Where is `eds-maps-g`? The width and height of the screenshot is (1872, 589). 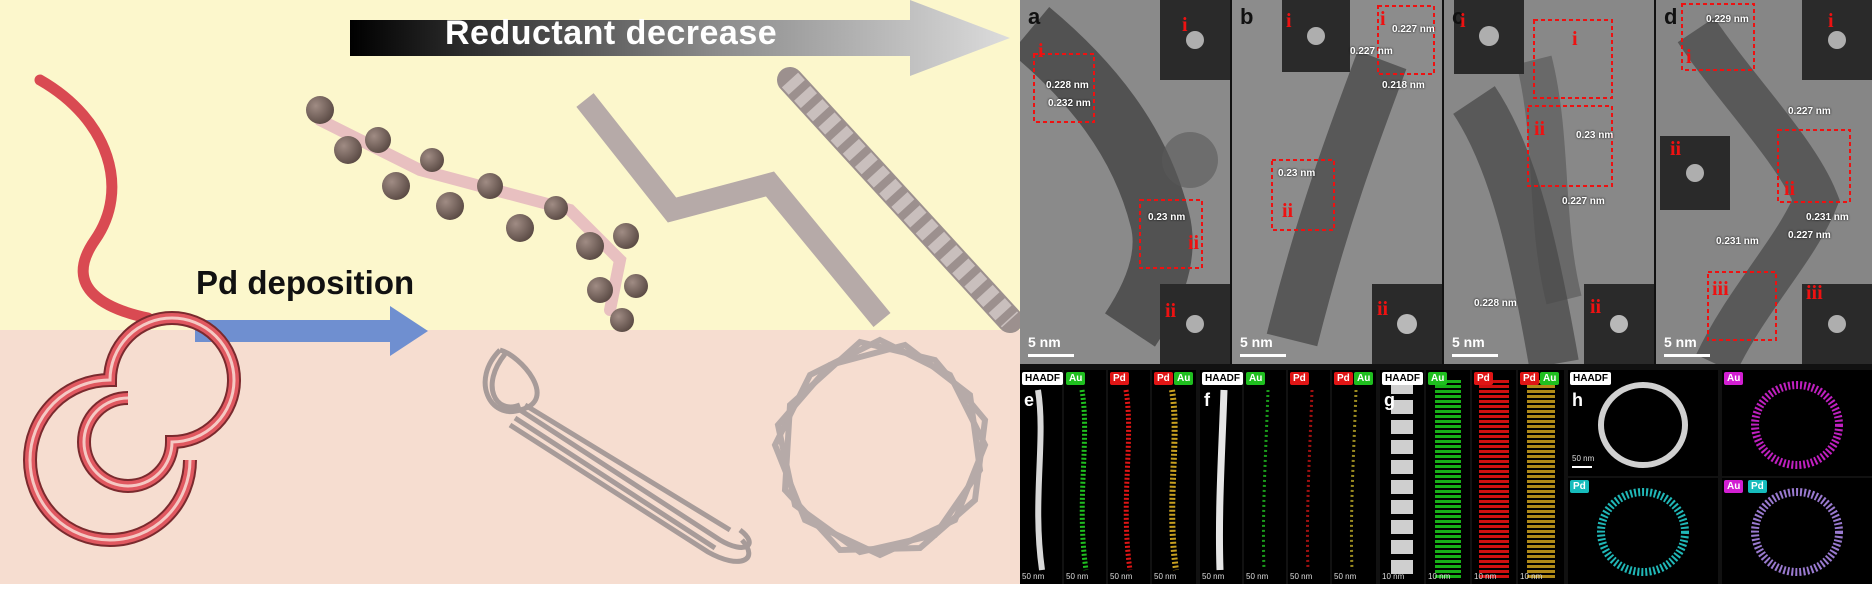
eds-maps-g is located at coordinates (1472, 477).